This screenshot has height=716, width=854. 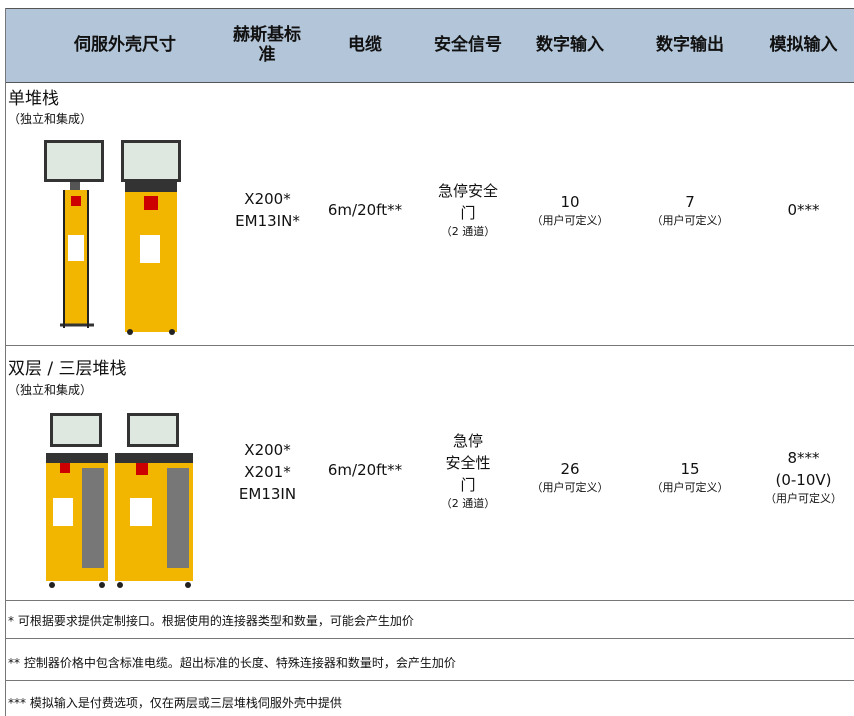 I want to click on dout-cell: 7 （用户可定义）, so click(x=690, y=210).